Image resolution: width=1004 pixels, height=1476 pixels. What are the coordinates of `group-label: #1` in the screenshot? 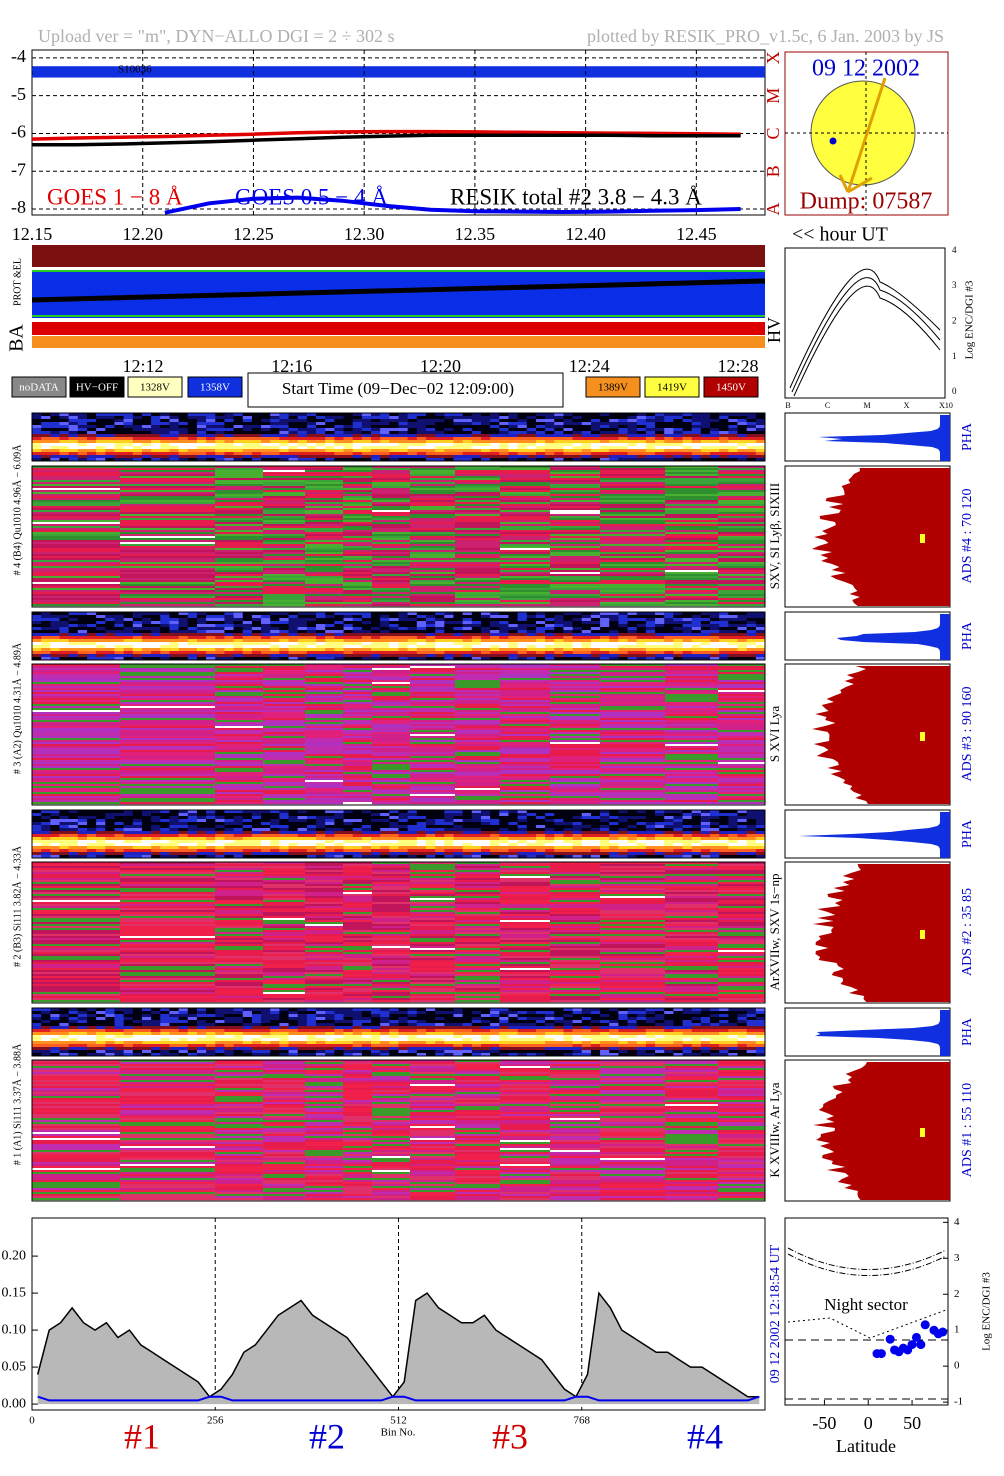 It's located at (142, 1436).